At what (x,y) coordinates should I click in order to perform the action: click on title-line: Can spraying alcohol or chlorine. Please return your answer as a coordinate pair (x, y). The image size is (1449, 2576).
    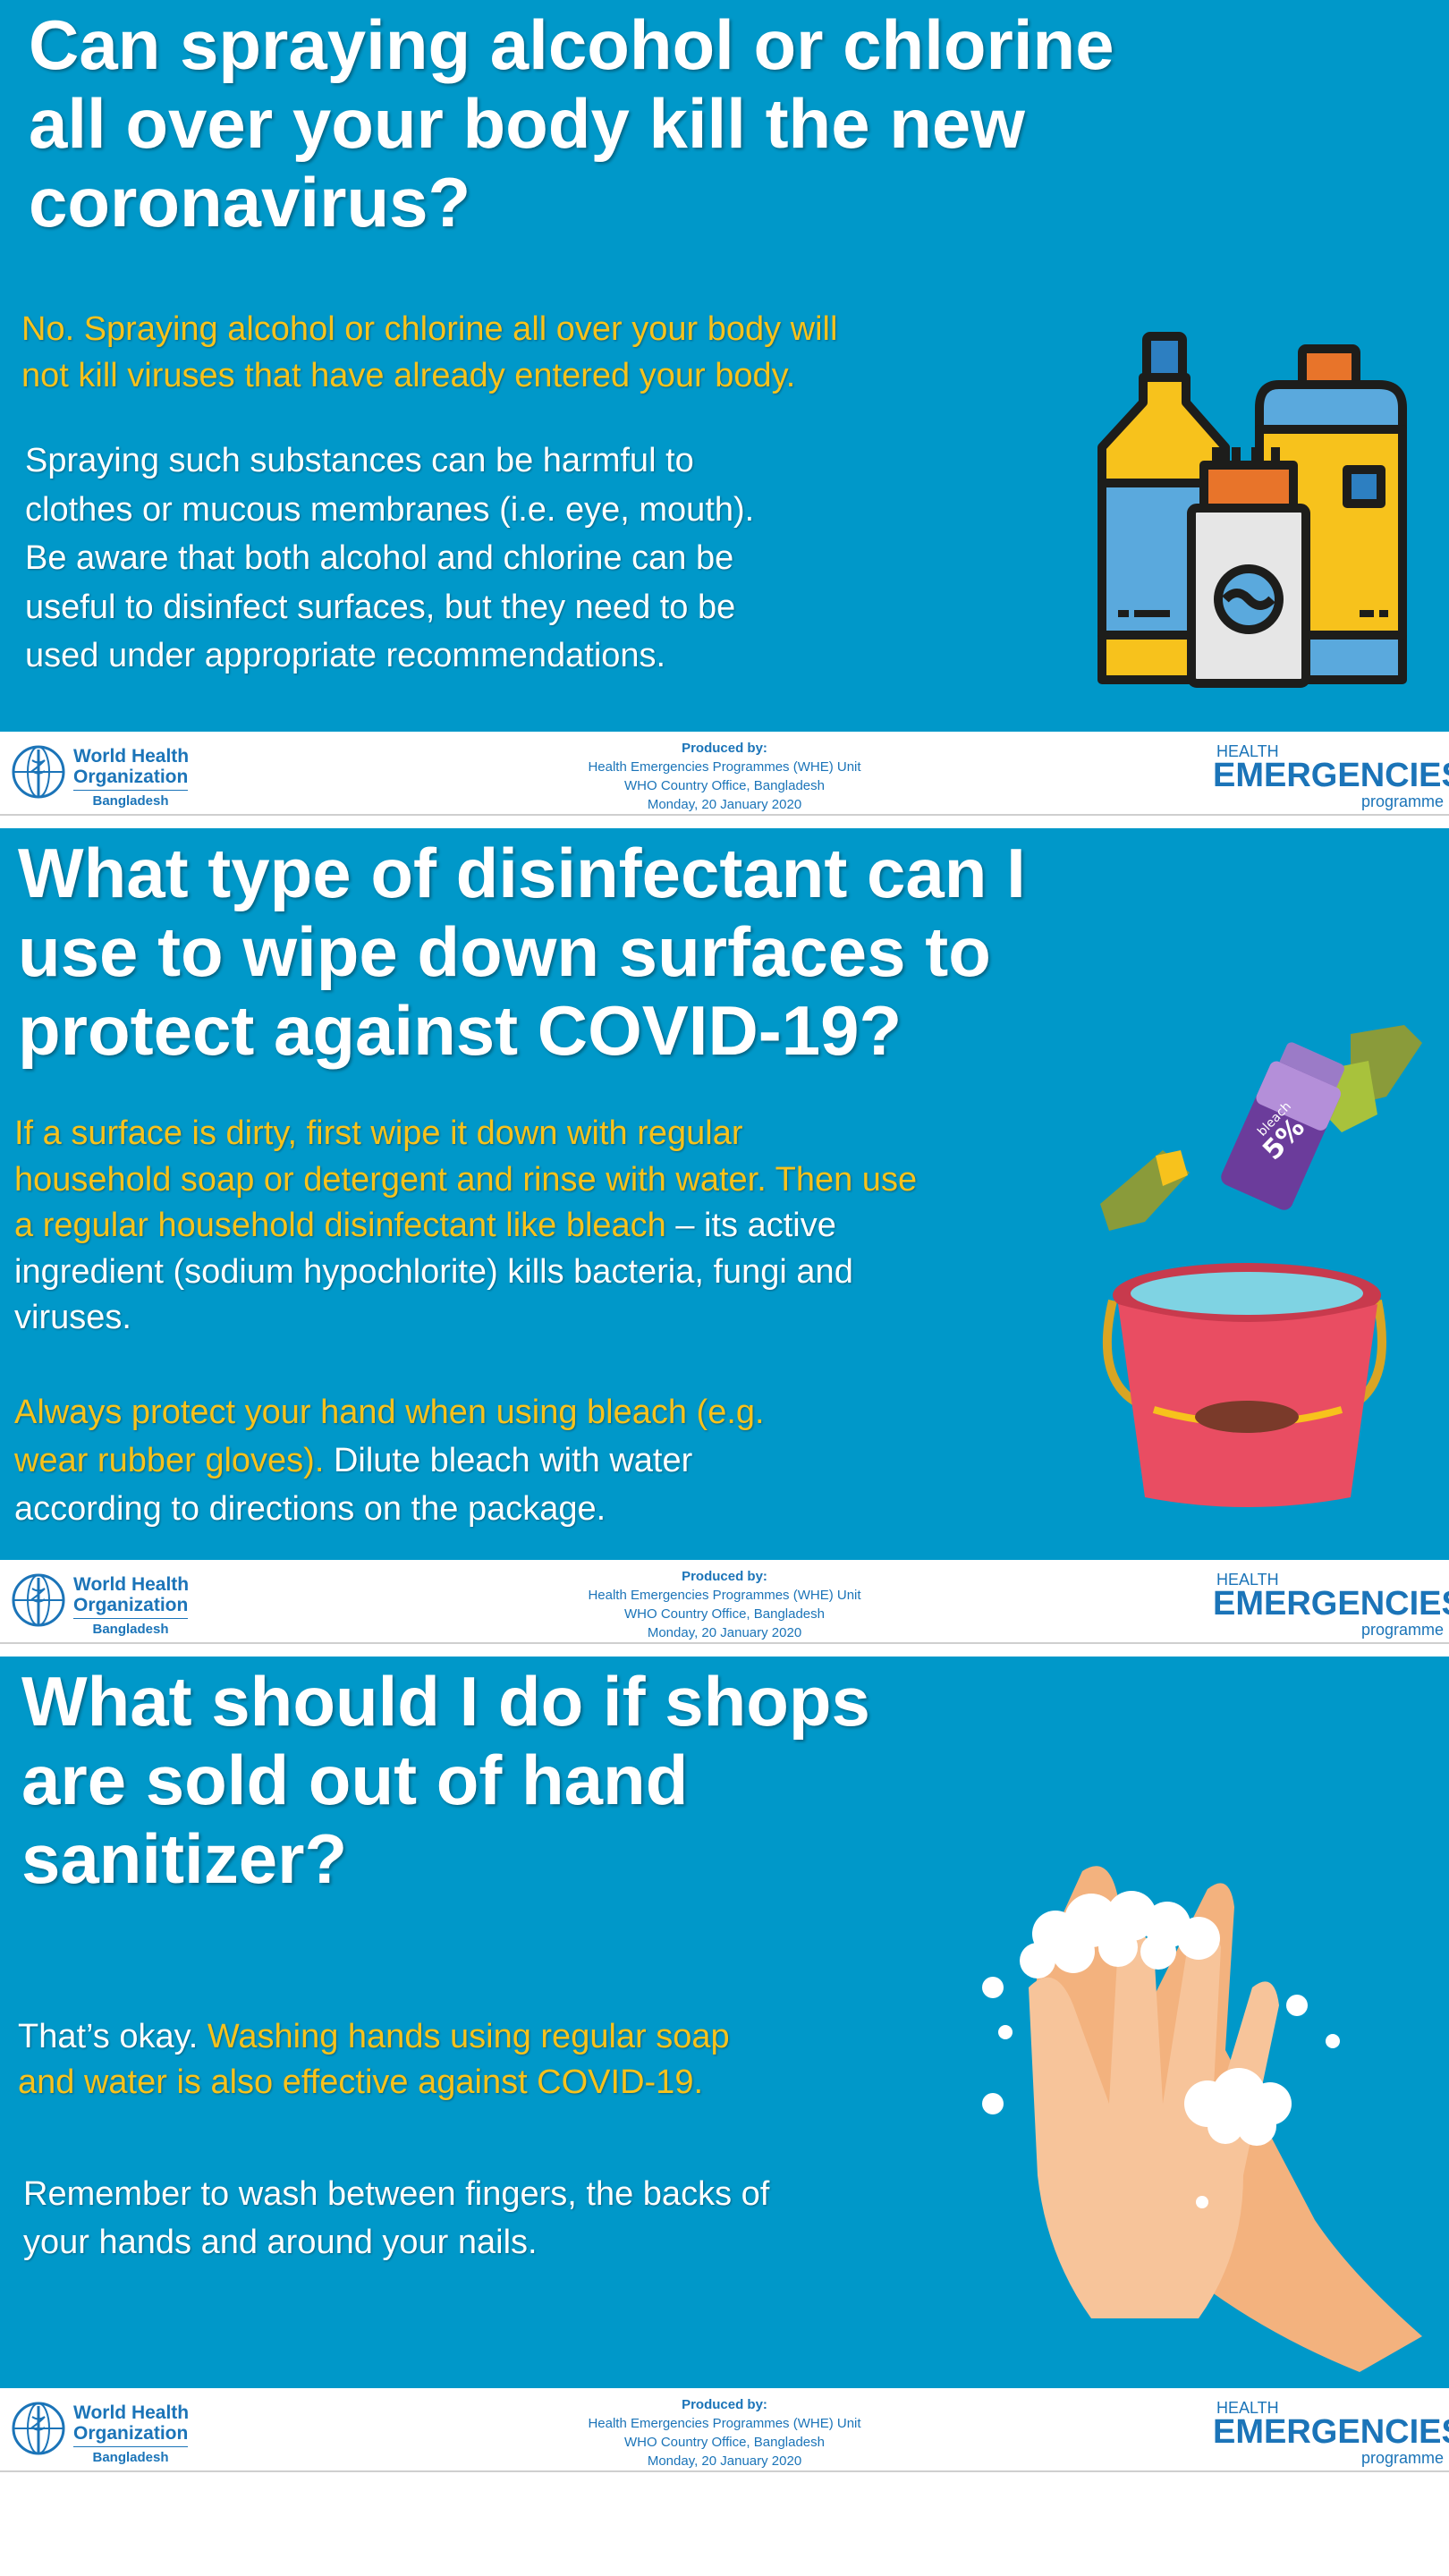
    Looking at the image, I should click on (571, 44).